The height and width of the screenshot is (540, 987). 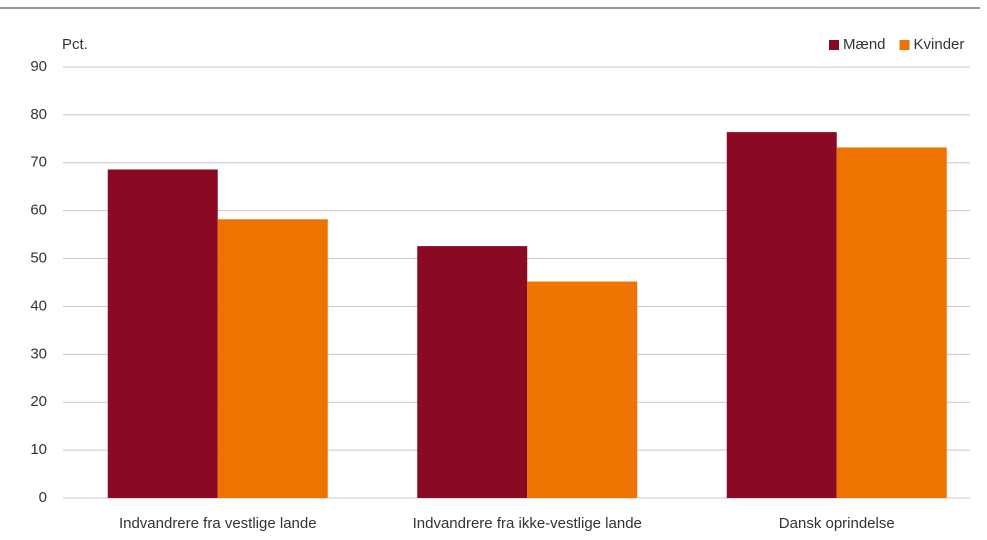 I want to click on y-axis-label: Pct., so click(x=75, y=44).